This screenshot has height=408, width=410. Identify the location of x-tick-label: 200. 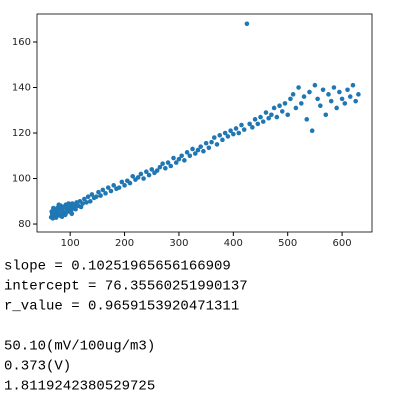
(124, 243).